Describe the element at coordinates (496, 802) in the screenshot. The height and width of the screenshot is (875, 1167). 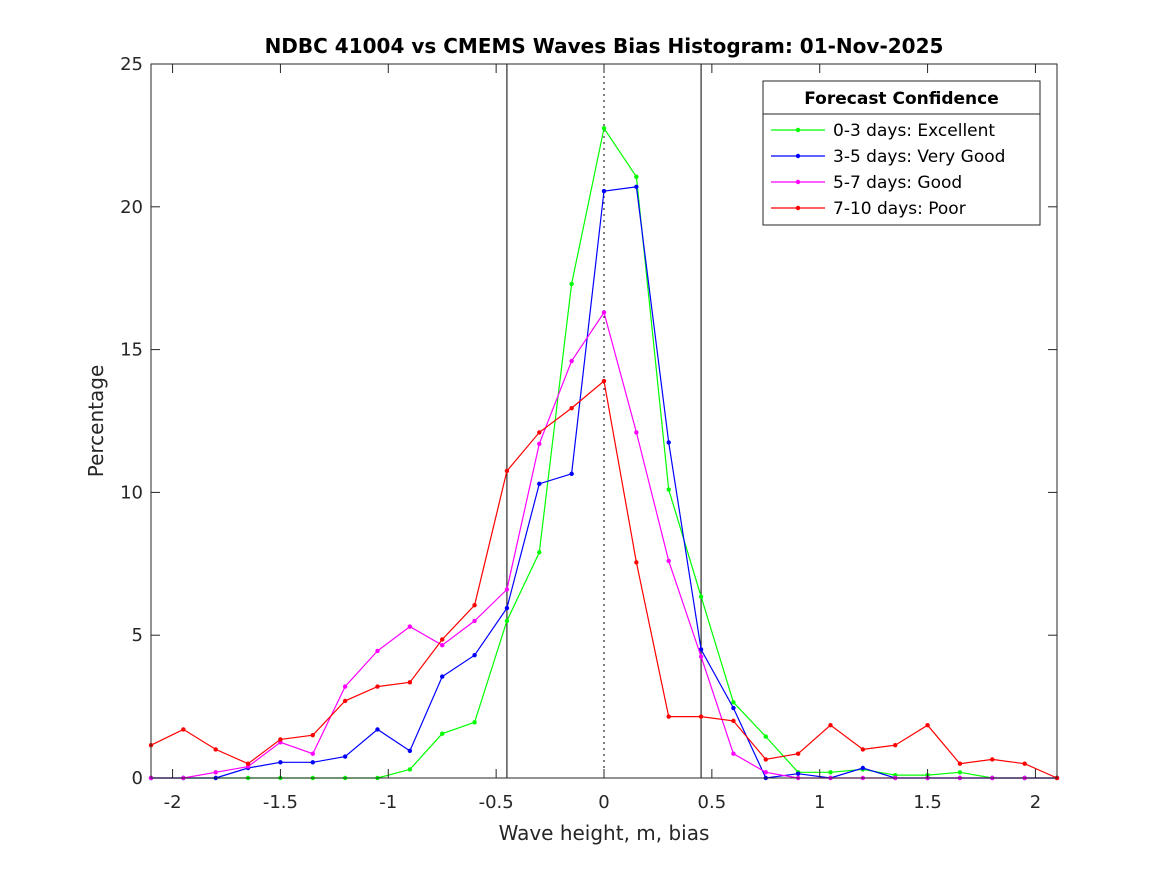
I see `x-tick-label: -0.5` at that location.